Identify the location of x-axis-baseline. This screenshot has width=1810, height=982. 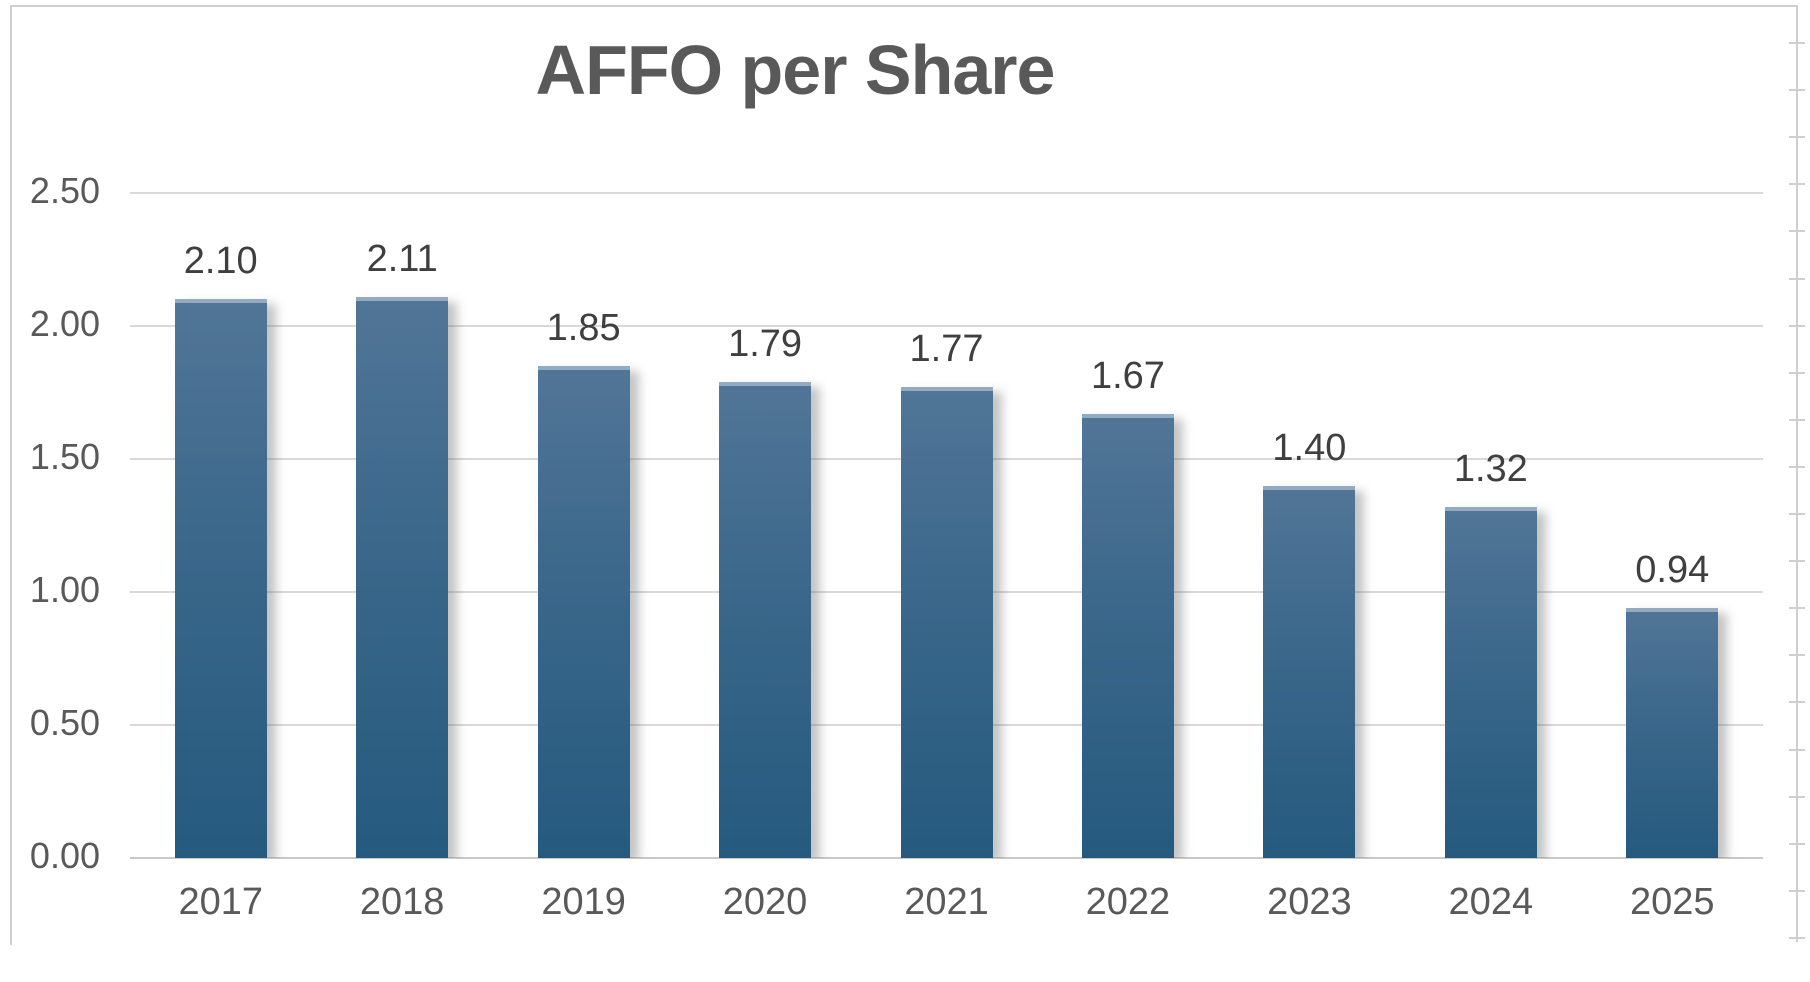
(946, 858).